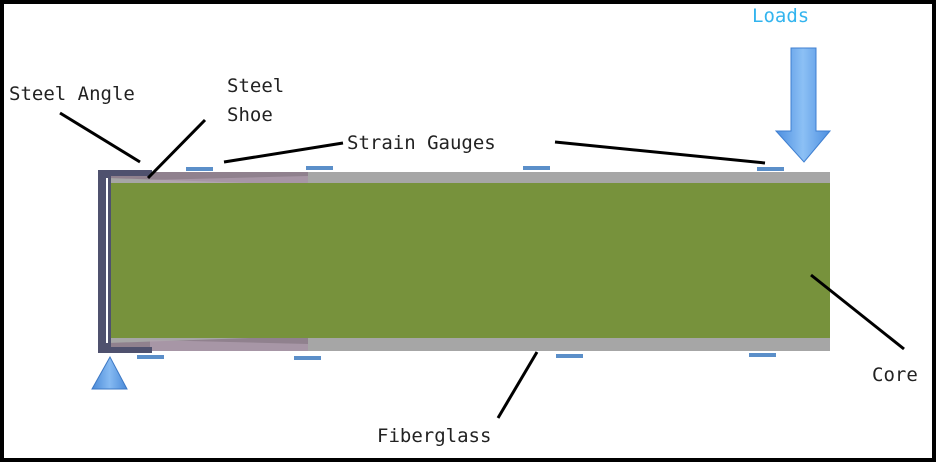 The image size is (936, 462). What do you see at coordinates (803, 105) in the screenshot?
I see `load-arrow-icon` at bounding box center [803, 105].